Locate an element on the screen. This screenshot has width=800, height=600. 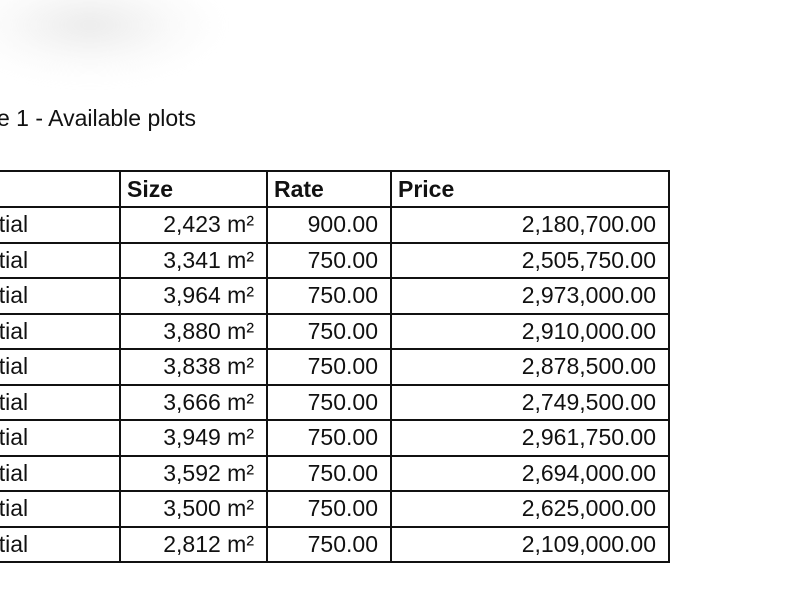
cell-size: 3,964 m² is located at coordinates (193, 296).